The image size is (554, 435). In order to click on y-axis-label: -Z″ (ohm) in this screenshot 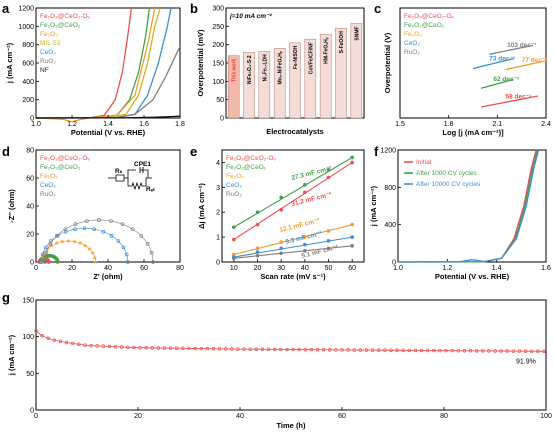, I will do `click(11, 206)`.